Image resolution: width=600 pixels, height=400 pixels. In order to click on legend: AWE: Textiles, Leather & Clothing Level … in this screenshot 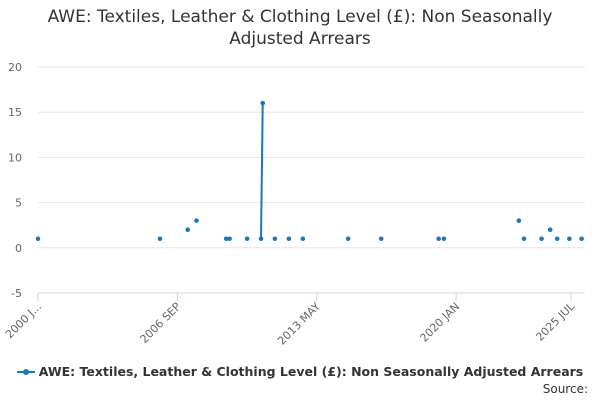, I will do `click(300, 372)`.